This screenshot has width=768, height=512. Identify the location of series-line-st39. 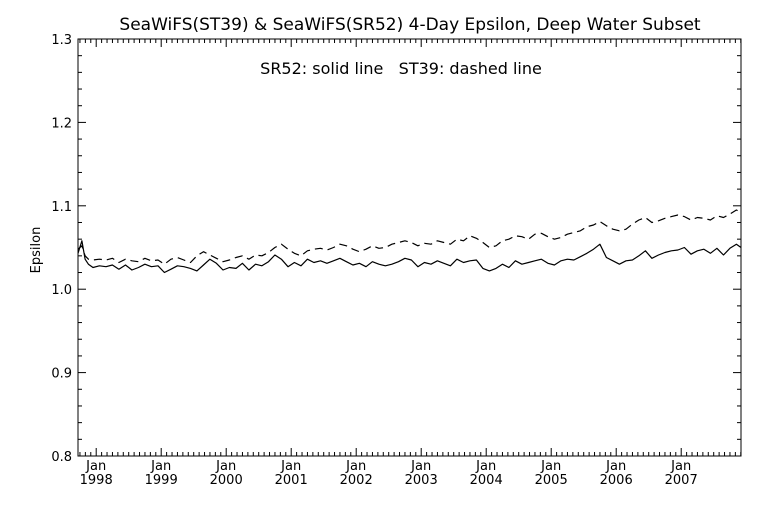
(409, 237).